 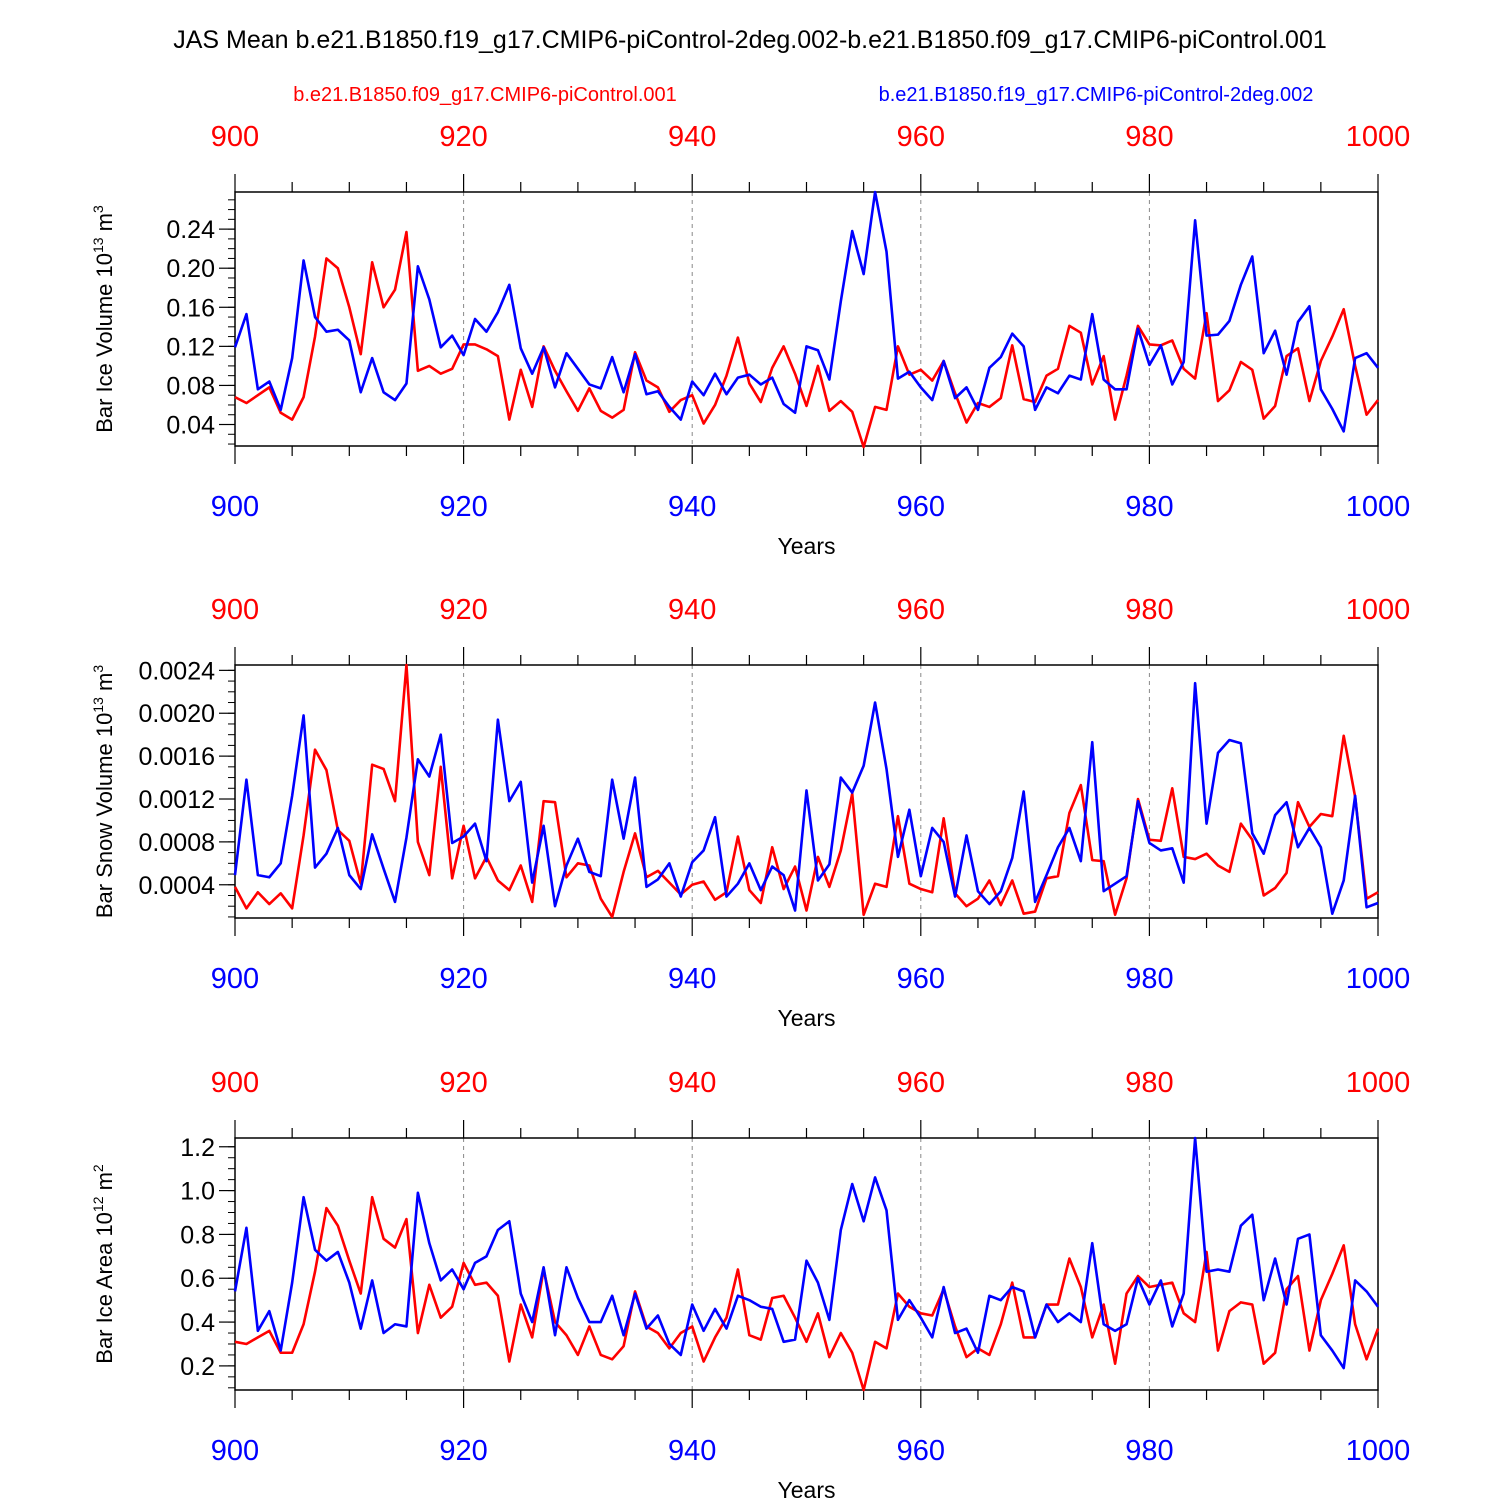 What do you see at coordinates (197, 1279) in the screenshot?
I see `y-tick-label: 0.6` at bounding box center [197, 1279].